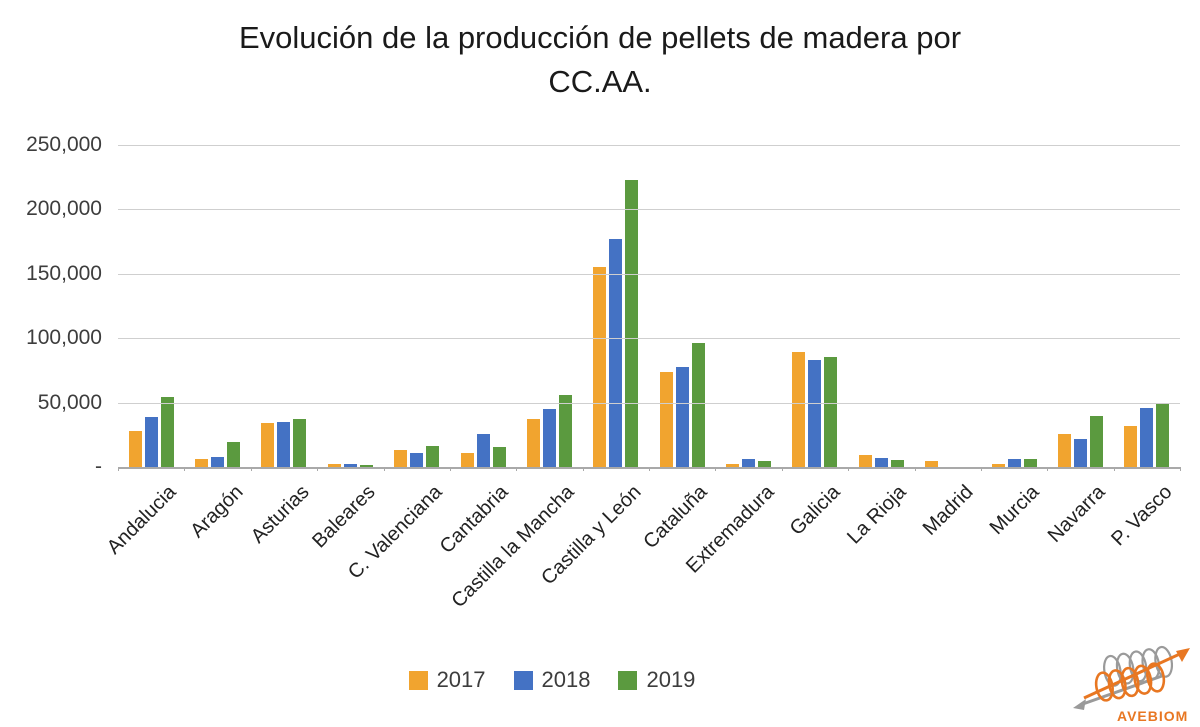  I want to click on y-tick-label: 150,000, so click(64, 273).